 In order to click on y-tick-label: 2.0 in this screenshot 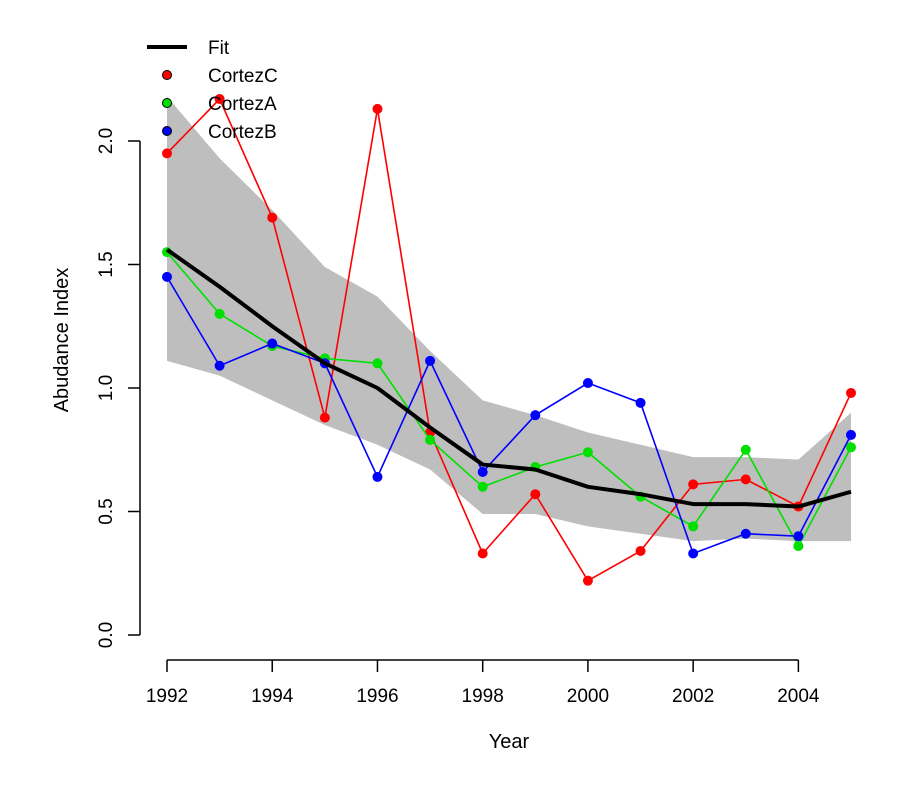, I will do `click(106, 141)`.